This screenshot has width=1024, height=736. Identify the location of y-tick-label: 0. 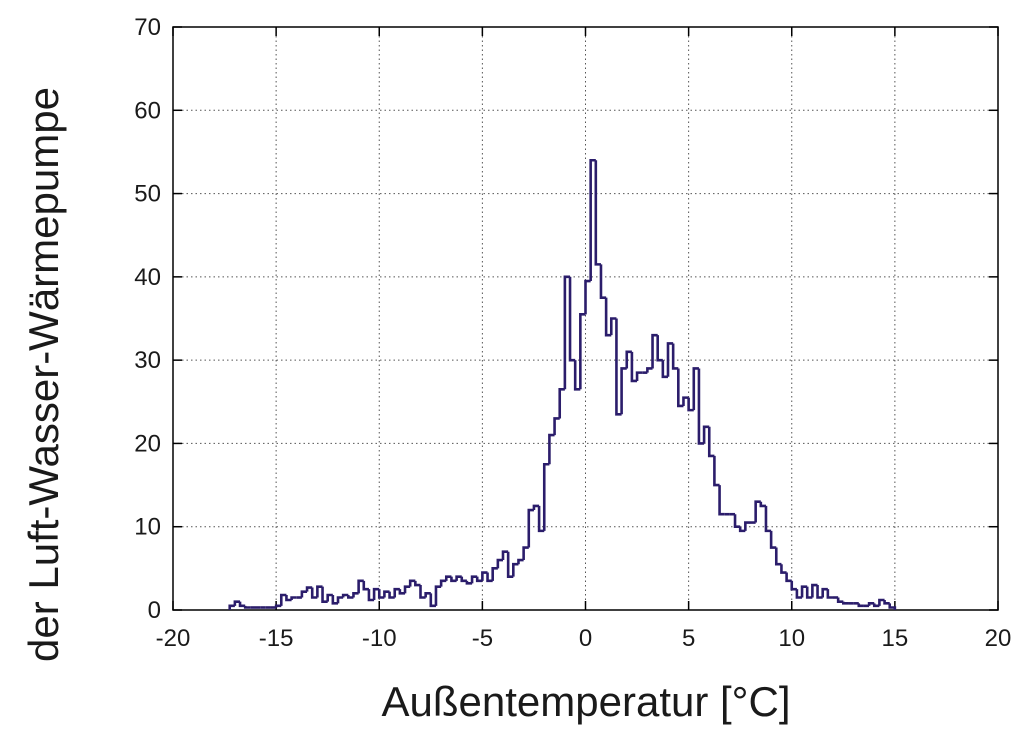
(154, 610).